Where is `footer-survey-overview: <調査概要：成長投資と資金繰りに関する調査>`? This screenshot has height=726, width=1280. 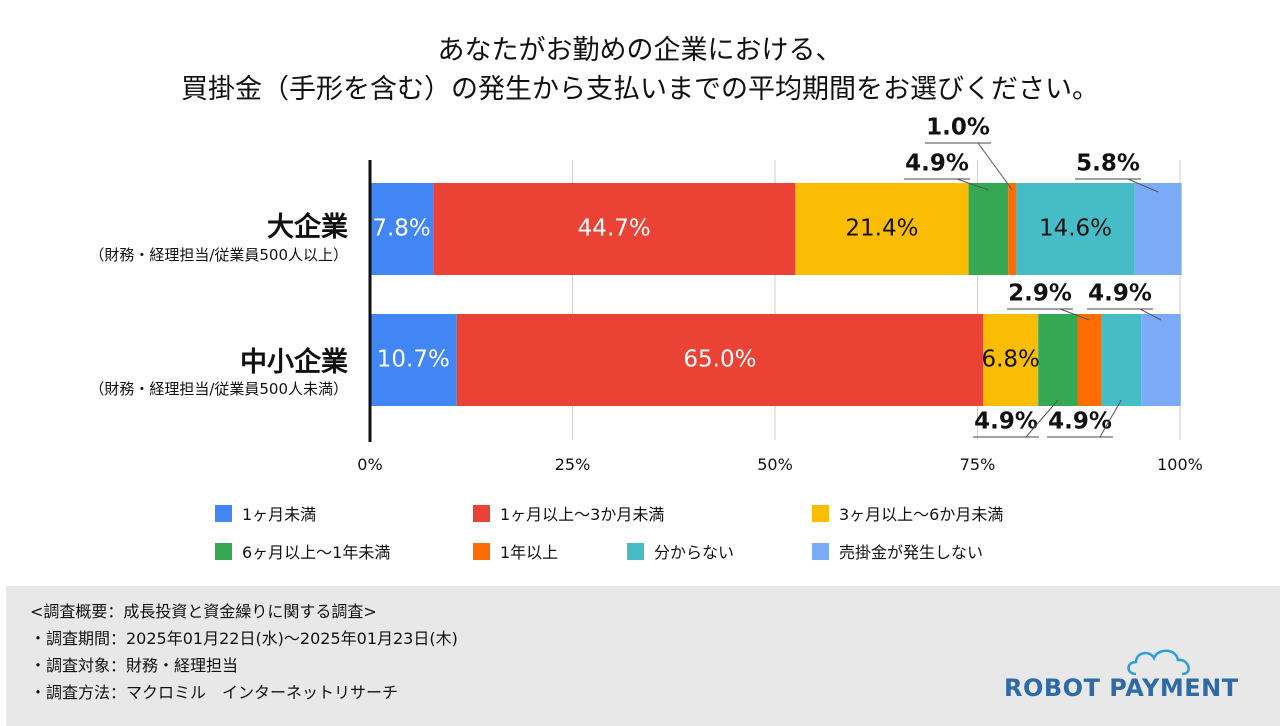 footer-survey-overview: <調査概要：成長投資と資金繰りに関する調査> is located at coordinates (203, 611).